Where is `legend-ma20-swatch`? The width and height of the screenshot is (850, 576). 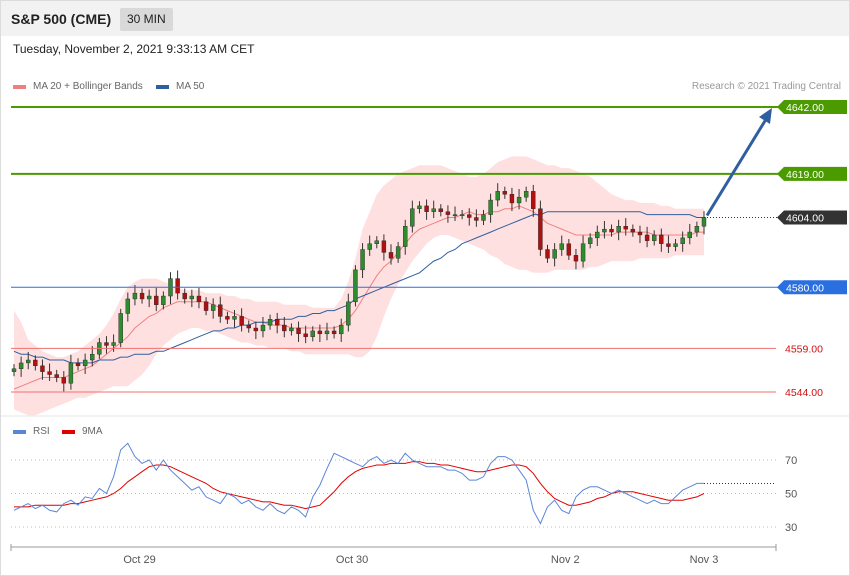
legend-ma20-swatch is located at coordinates (19, 86).